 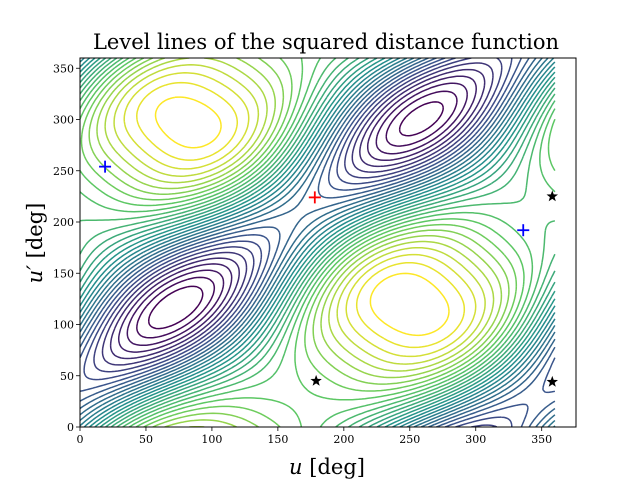 What do you see at coordinates (63, 171) in the screenshot?
I see `y-tick-label: 250` at bounding box center [63, 171].